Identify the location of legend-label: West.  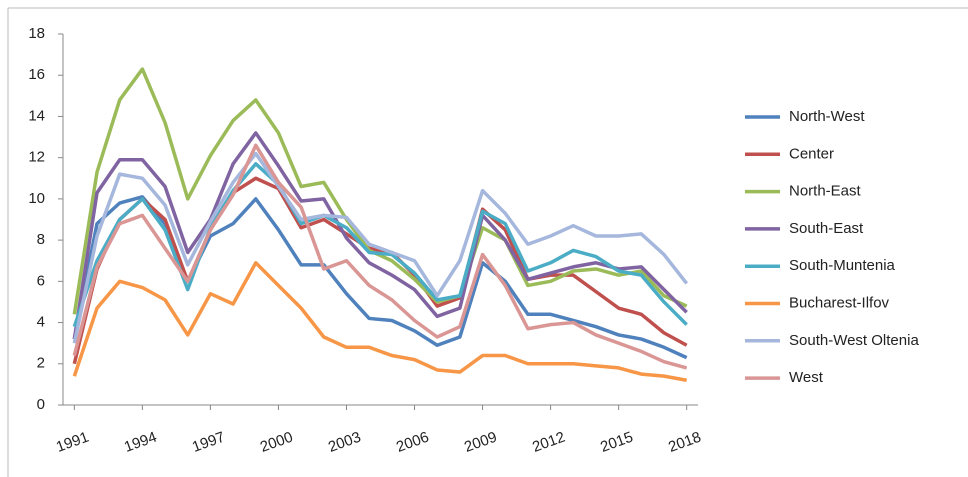
(806, 377).